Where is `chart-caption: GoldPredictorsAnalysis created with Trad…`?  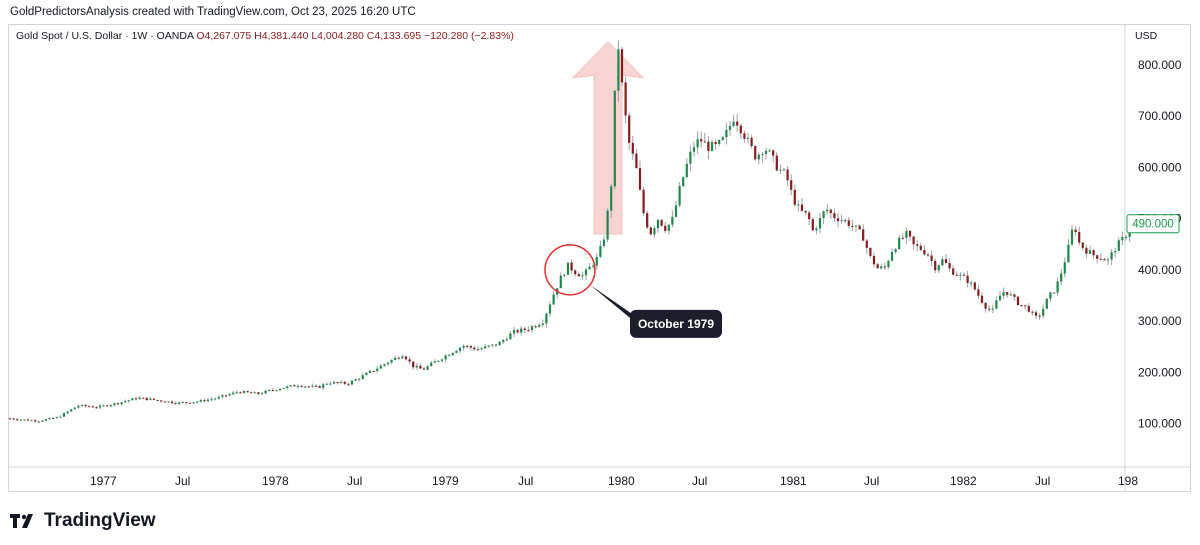
chart-caption: GoldPredictorsAnalysis created with Trad… is located at coordinates (213, 12).